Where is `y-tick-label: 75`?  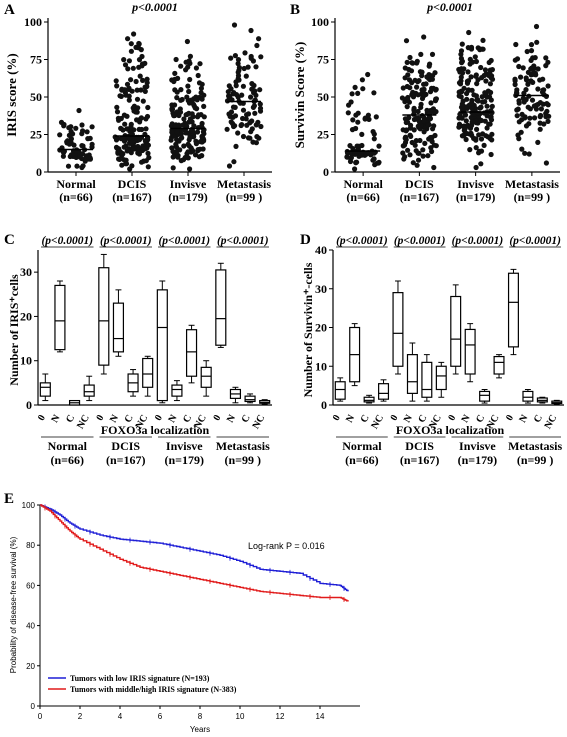
y-tick-label: 75 is located at coordinates (323, 60).